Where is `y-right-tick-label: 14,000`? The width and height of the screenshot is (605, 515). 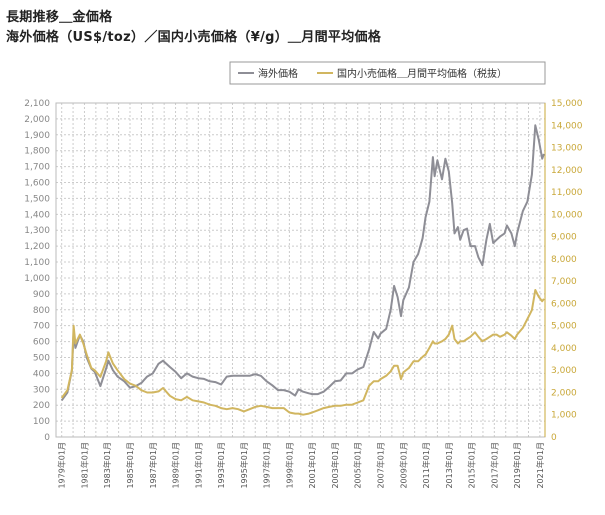 y-right-tick-label: 14,000 is located at coordinates (567, 126).